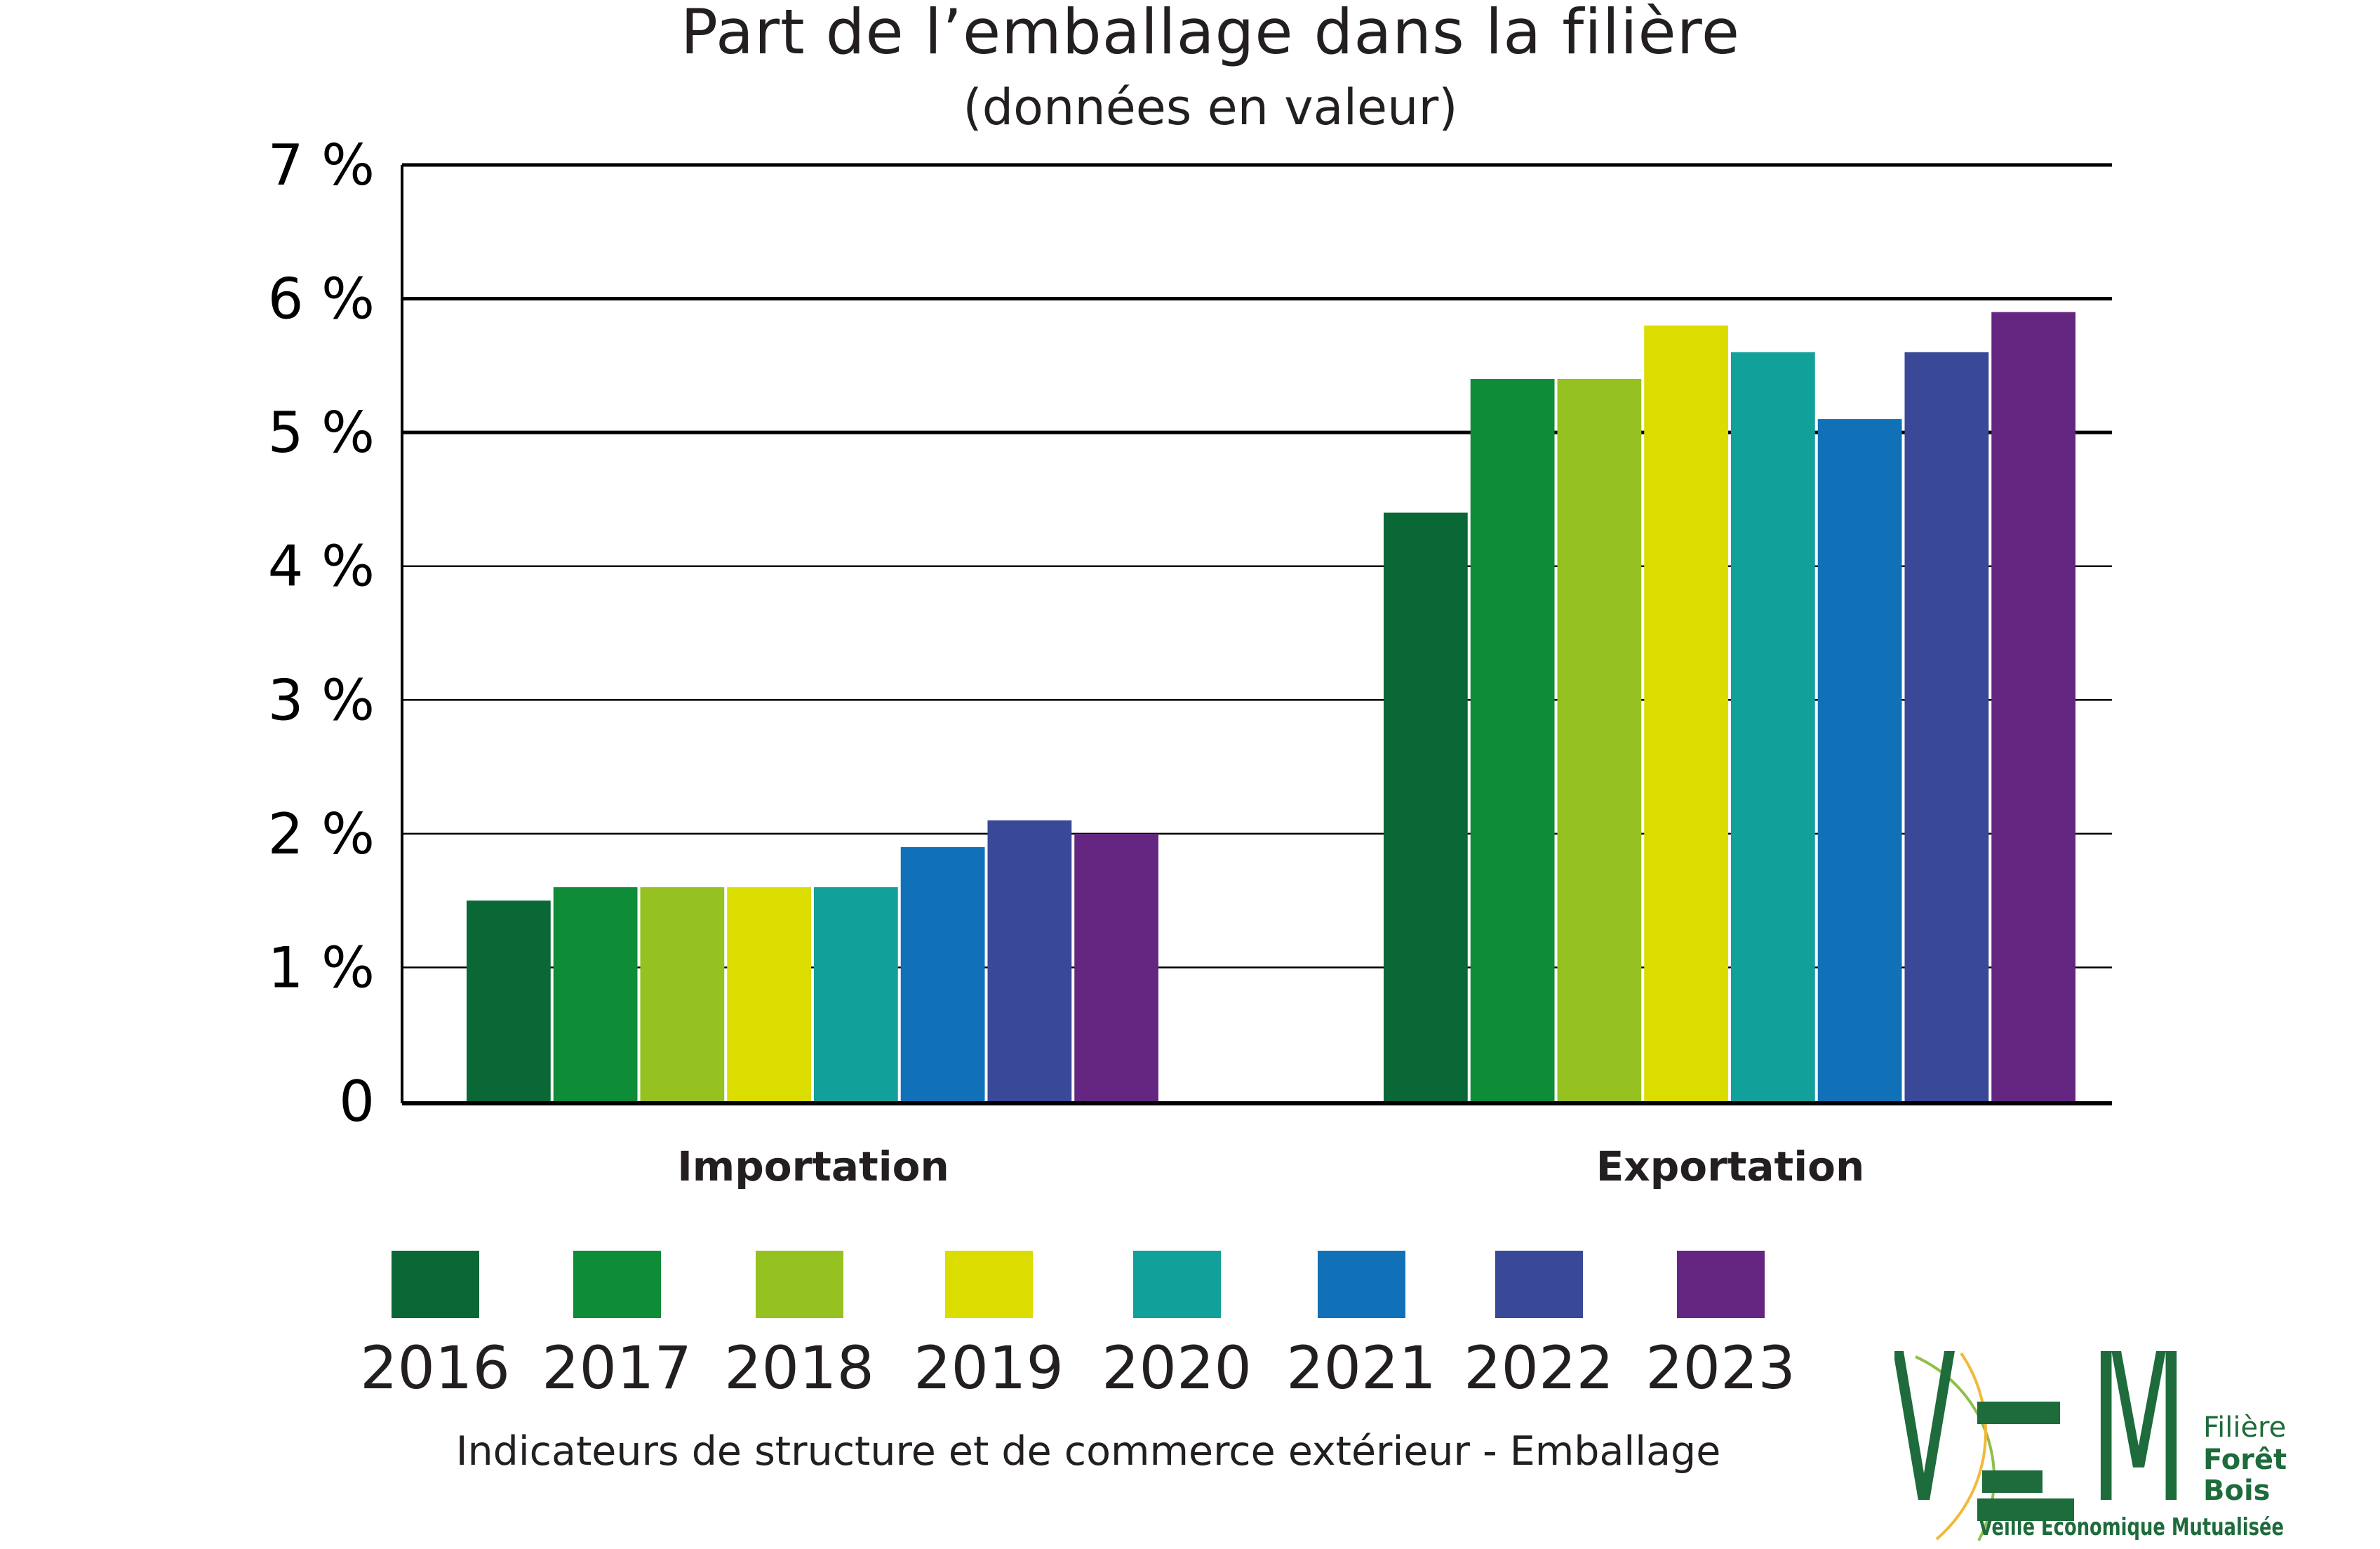  What do you see at coordinates (435, 1368) in the screenshot?
I see `legend-label-2016: 2016` at bounding box center [435, 1368].